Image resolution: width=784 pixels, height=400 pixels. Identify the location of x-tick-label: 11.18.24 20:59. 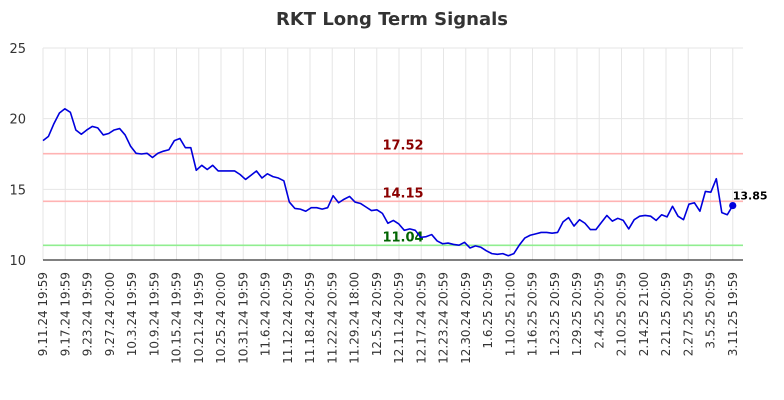
(310, 318).